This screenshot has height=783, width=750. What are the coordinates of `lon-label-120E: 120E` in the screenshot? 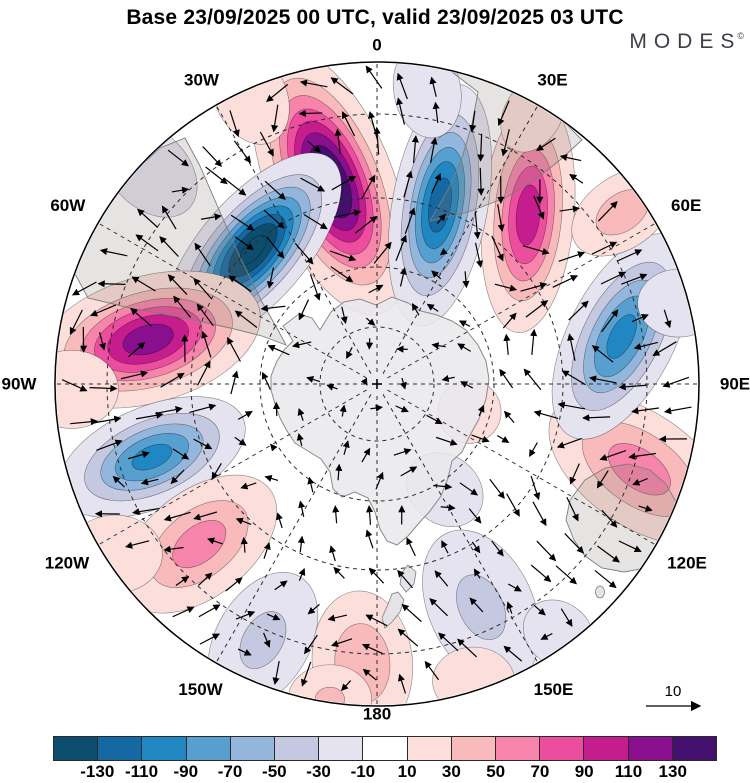 It's located at (687, 563).